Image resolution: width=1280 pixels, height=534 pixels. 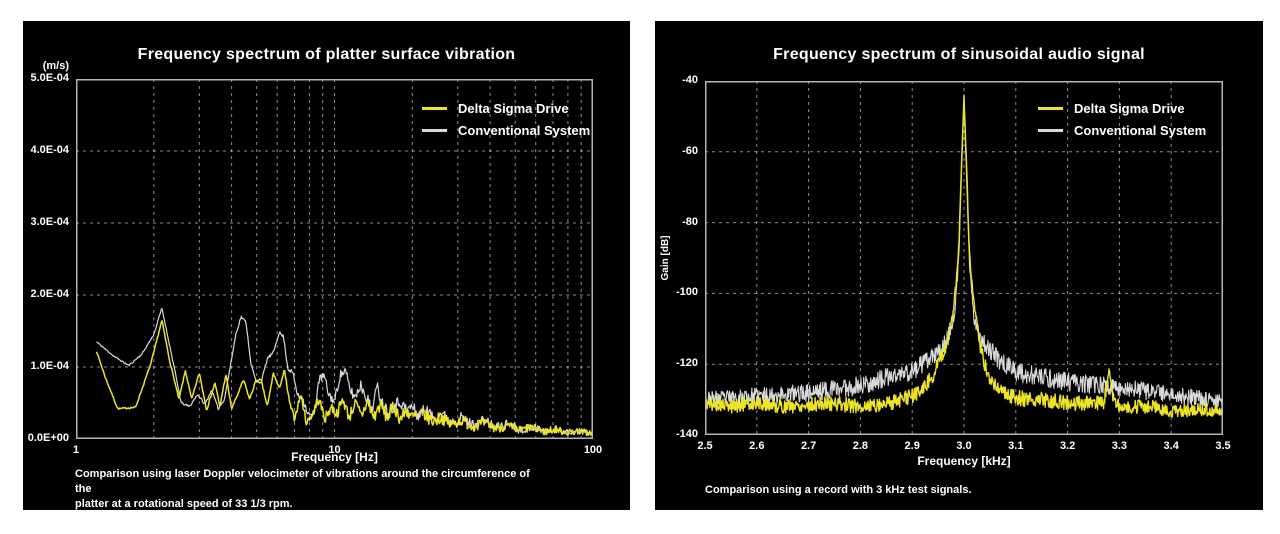 I want to click on y-tick-label: 1.0E-04, so click(x=49, y=366).